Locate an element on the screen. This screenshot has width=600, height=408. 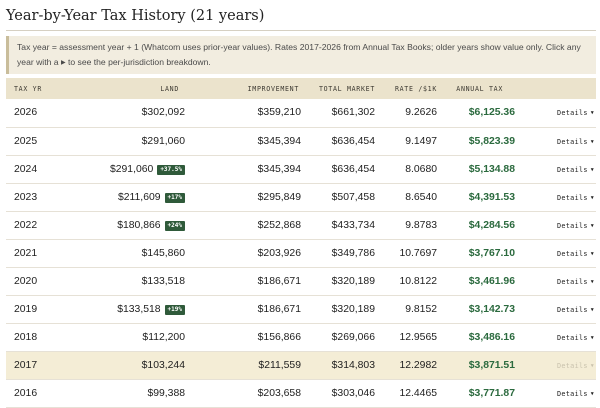
header-rate: RATE /$1K is located at coordinates (406, 88).